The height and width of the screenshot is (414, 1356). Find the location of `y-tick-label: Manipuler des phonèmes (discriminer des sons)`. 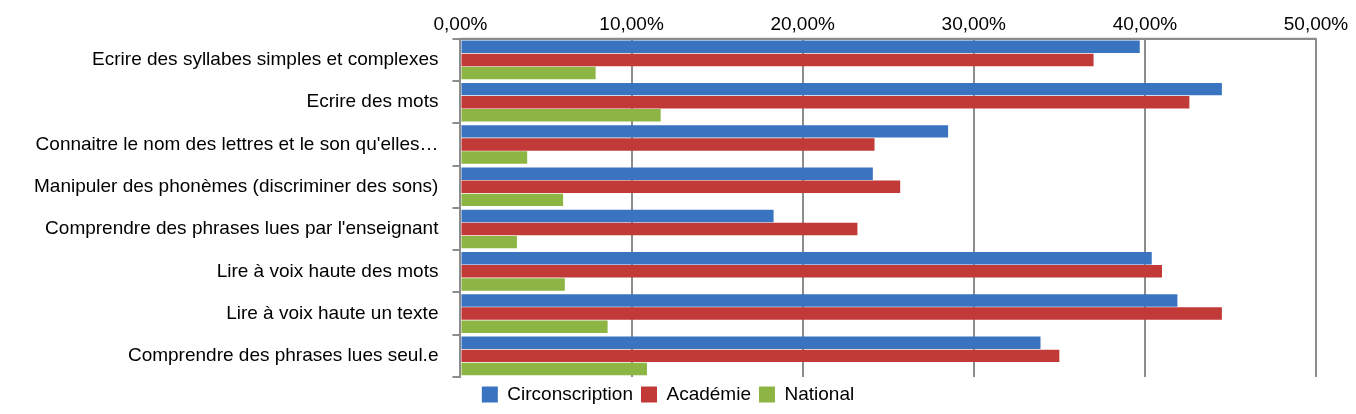

y-tick-label: Manipuler des phonèmes (discriminer des sons) is located at coordinates (236, 185).